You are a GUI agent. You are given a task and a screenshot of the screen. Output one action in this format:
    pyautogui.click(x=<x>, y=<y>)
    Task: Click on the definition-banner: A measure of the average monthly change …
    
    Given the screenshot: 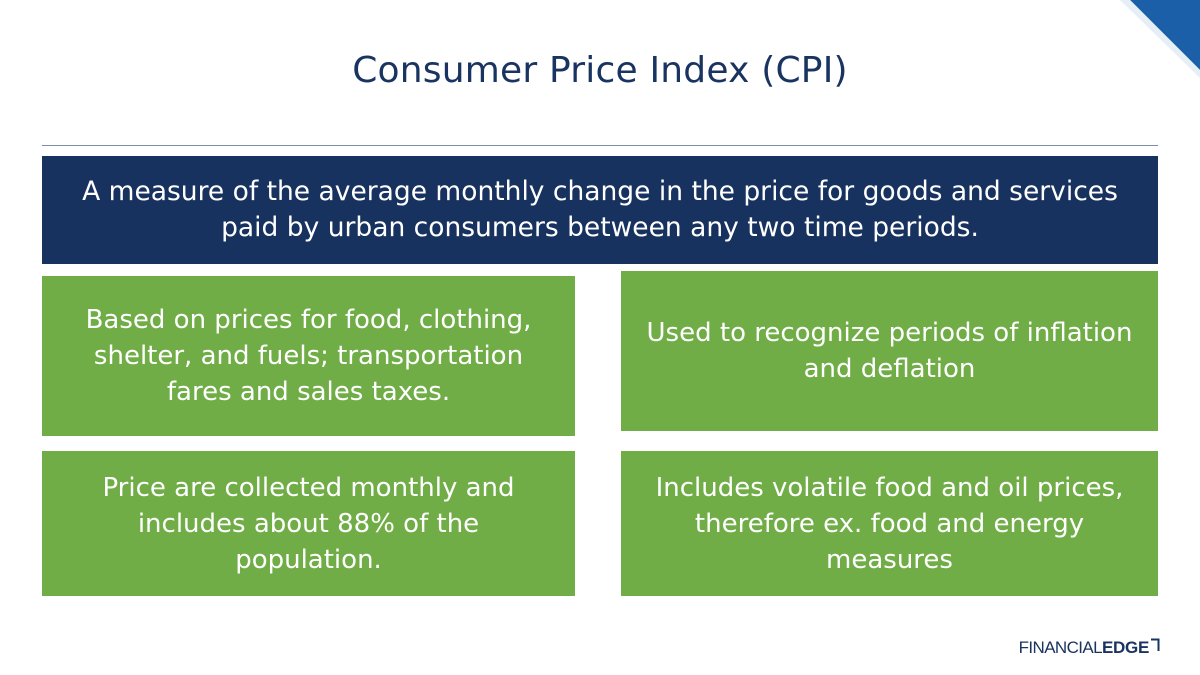 What is the action you would take?
    pyautogui.click(x=600, y=210)
    